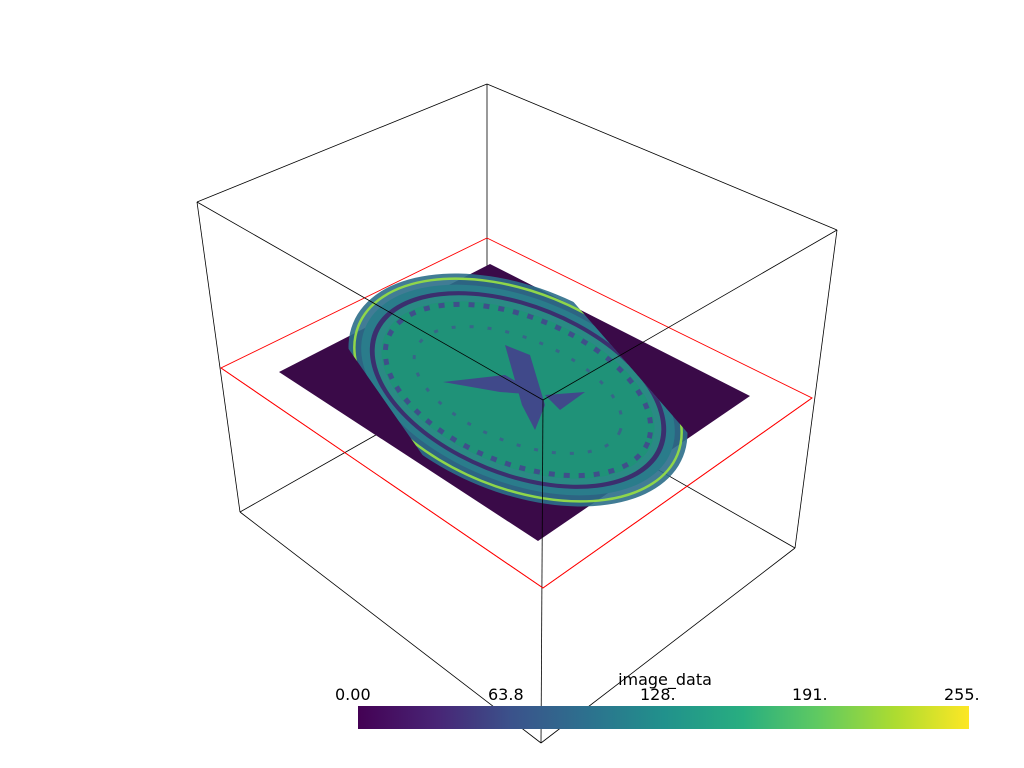  What do you see at coordinates (353, 694) in the screenshot?
I see `tick-label: 0.00` at bounding box center [353, 694].